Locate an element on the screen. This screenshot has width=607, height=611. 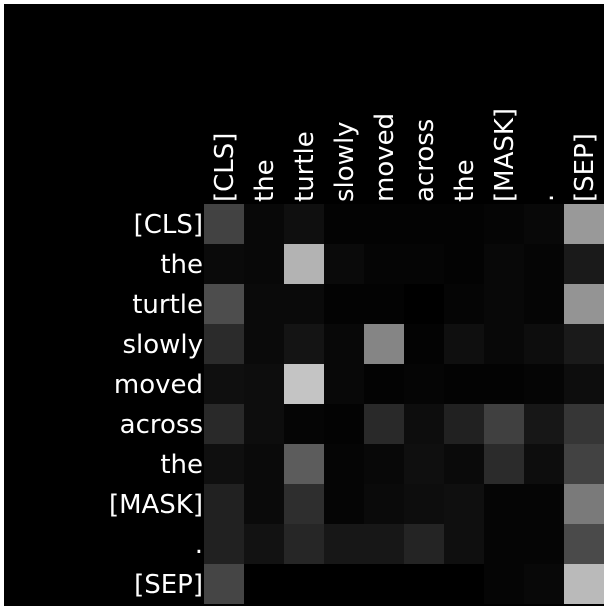
heatmap-cell-r2-c4 is located at coordinates (384, 304).